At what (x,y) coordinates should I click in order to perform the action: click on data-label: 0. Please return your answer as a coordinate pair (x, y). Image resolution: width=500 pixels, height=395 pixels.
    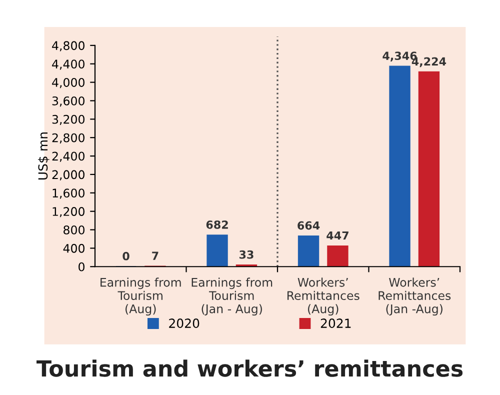
    Looking at the image, I should click on (126, 256).